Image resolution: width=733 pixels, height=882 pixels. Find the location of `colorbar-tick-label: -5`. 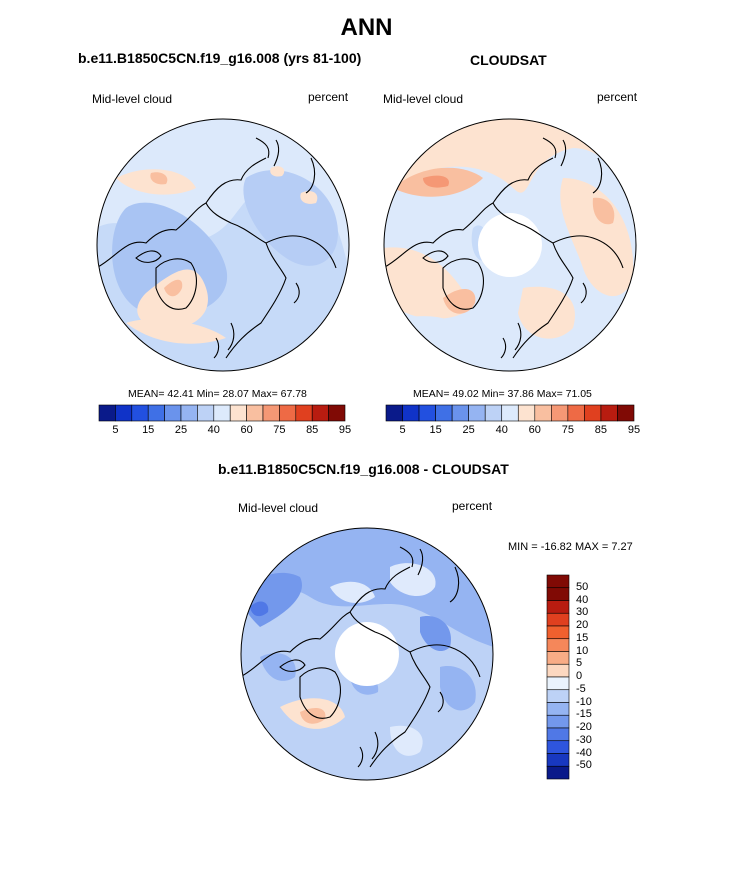

colorbar-tick-label: -5 is located at coordinates (581, 688).